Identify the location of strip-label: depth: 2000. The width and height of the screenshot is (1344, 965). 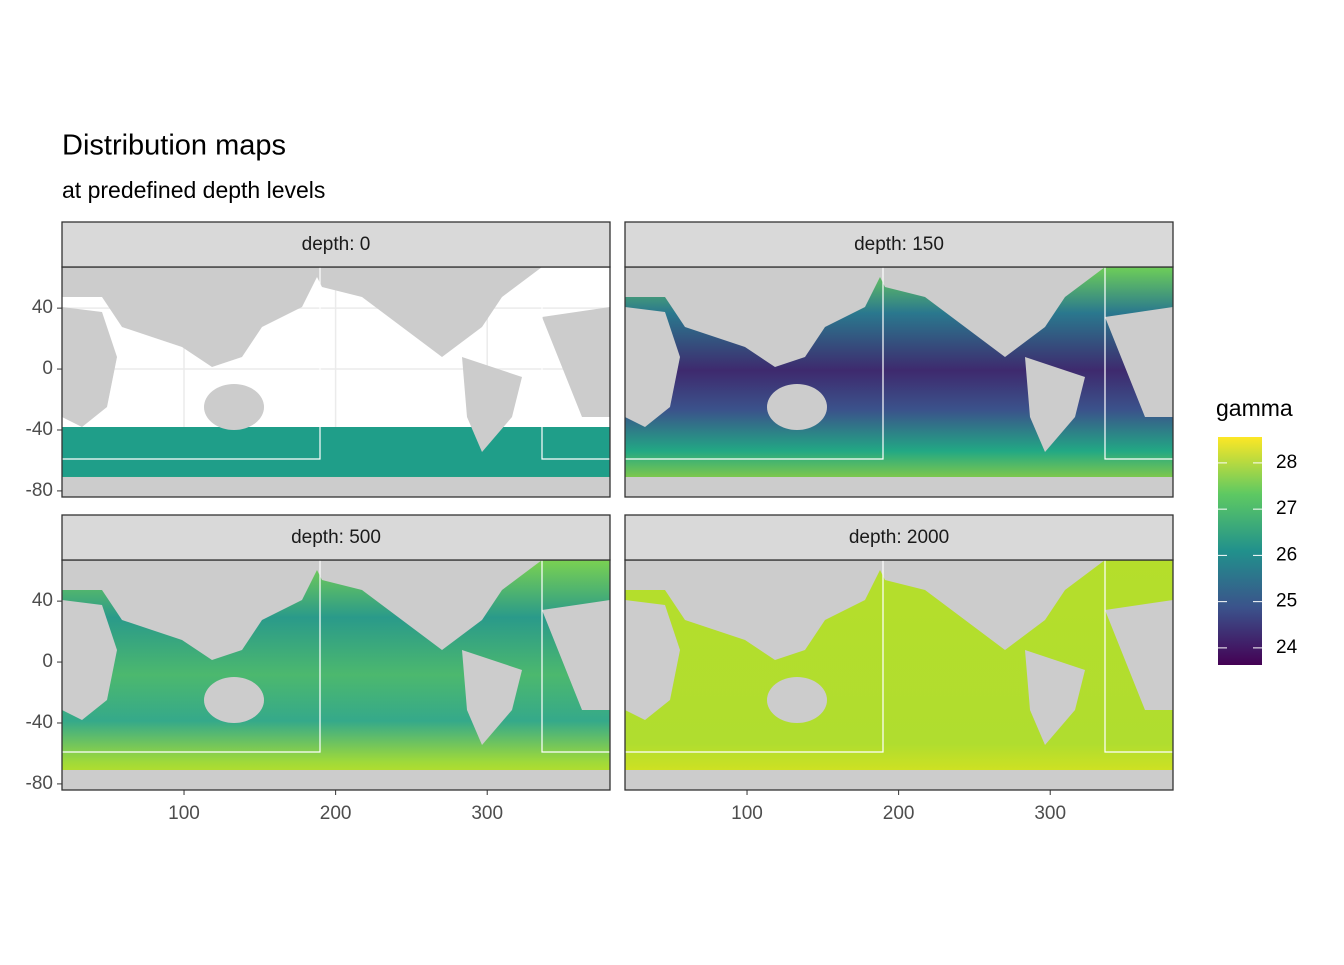
(899, 537).